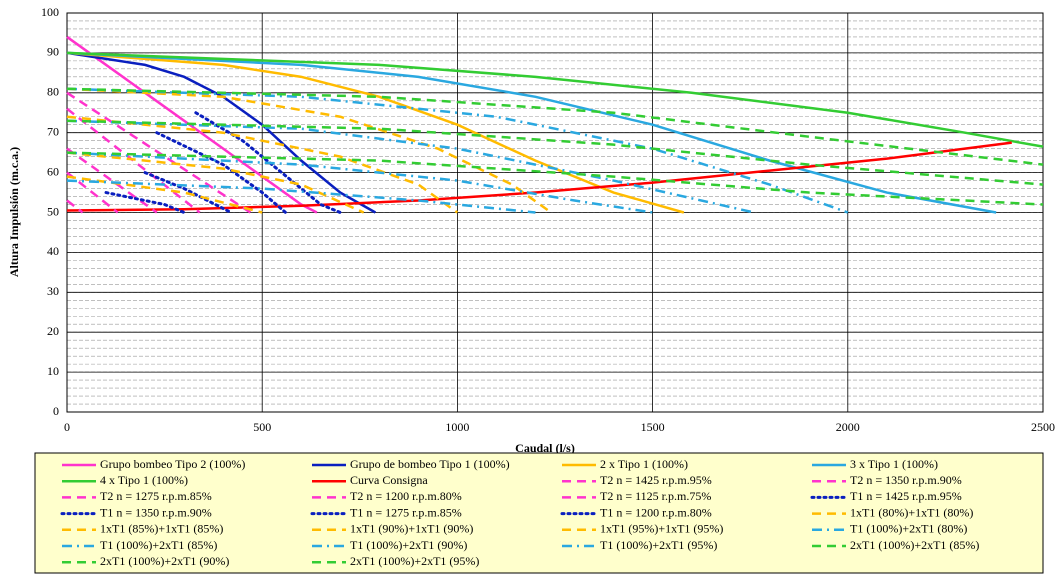  What do you see at coordinates (53, 291) in the screenshot?
I see `y-tick-label: 30` at bounding box center [53, 291].